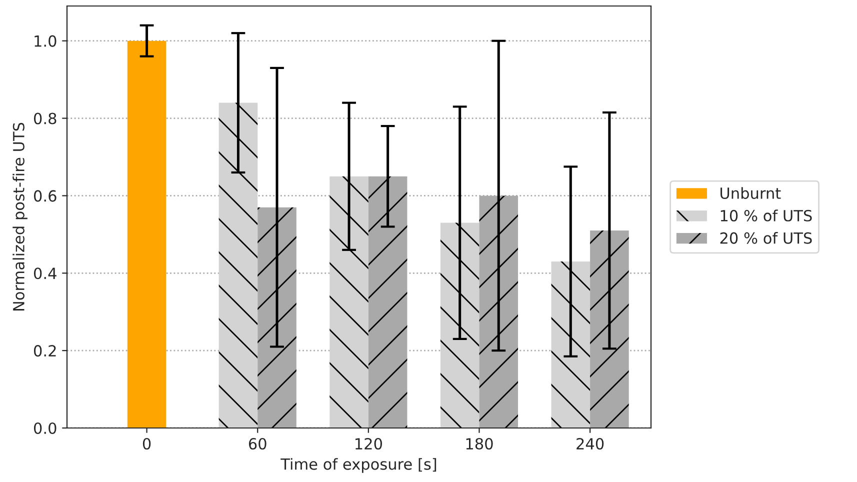 The image size is (857, 482). I want to click on legend-label: Unburnt, so click(750, 193).